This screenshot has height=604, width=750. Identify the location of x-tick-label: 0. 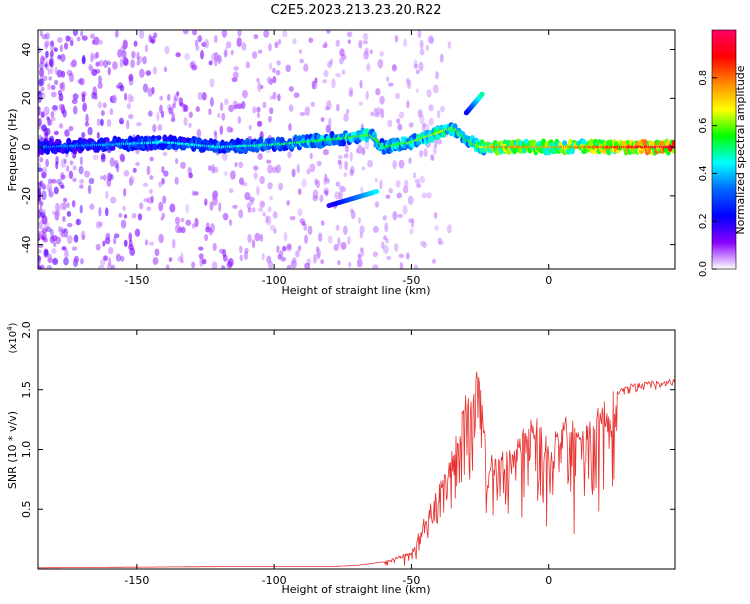
(548, 280).